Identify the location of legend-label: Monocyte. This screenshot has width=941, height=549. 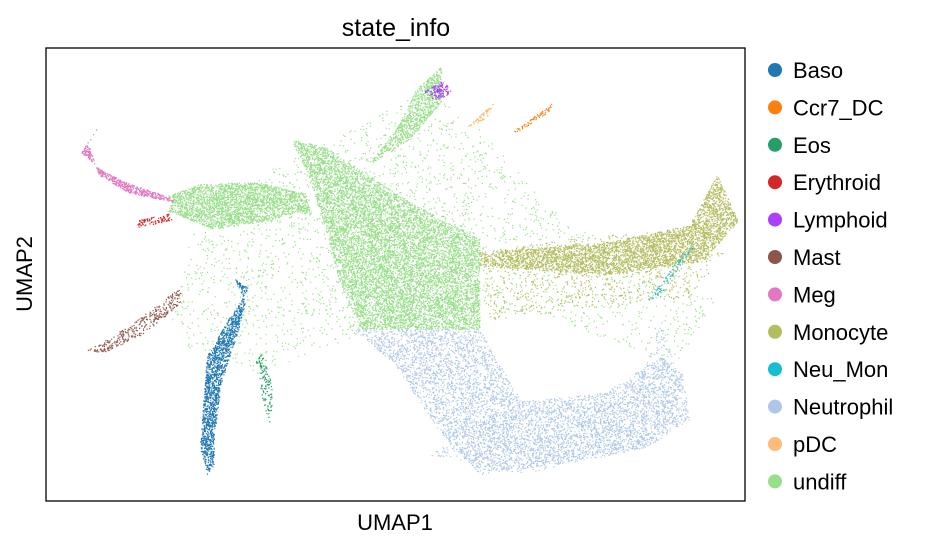
(840, 332).